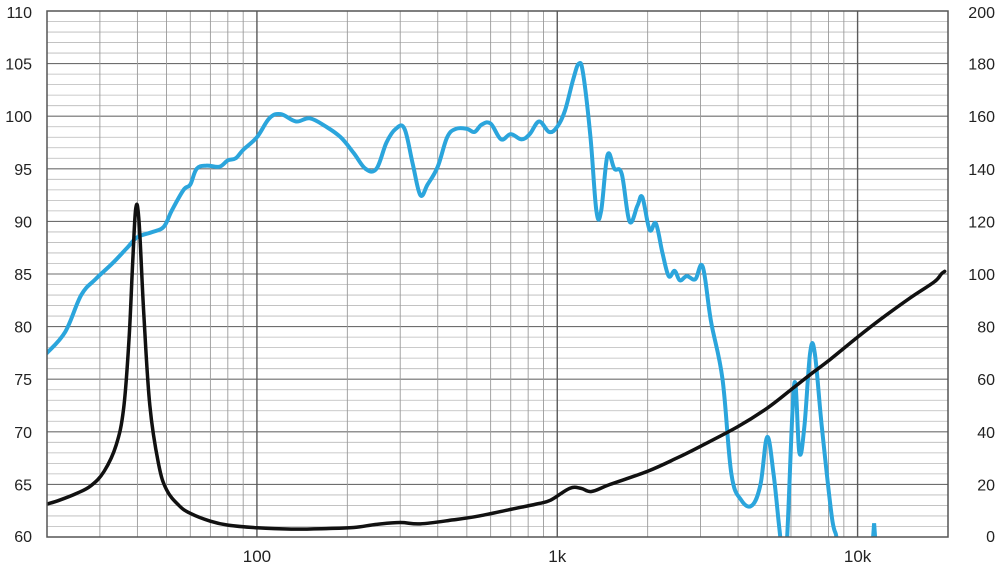  I want to click on left-tick-label: 70, so click(23, 433).